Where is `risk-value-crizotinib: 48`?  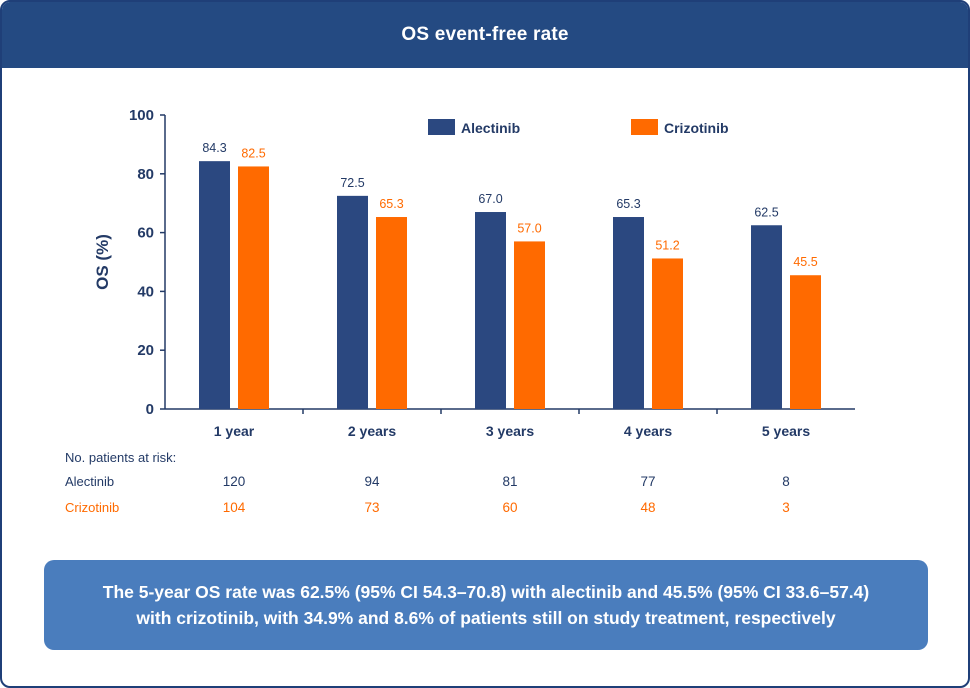
risk-value-crizotinib: 48 is located at coordinates (647, 507).